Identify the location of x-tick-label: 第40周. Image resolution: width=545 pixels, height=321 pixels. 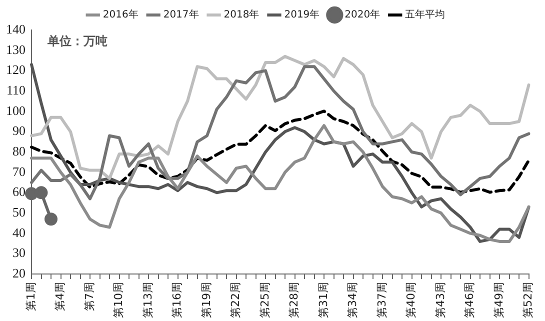
(411, 300).